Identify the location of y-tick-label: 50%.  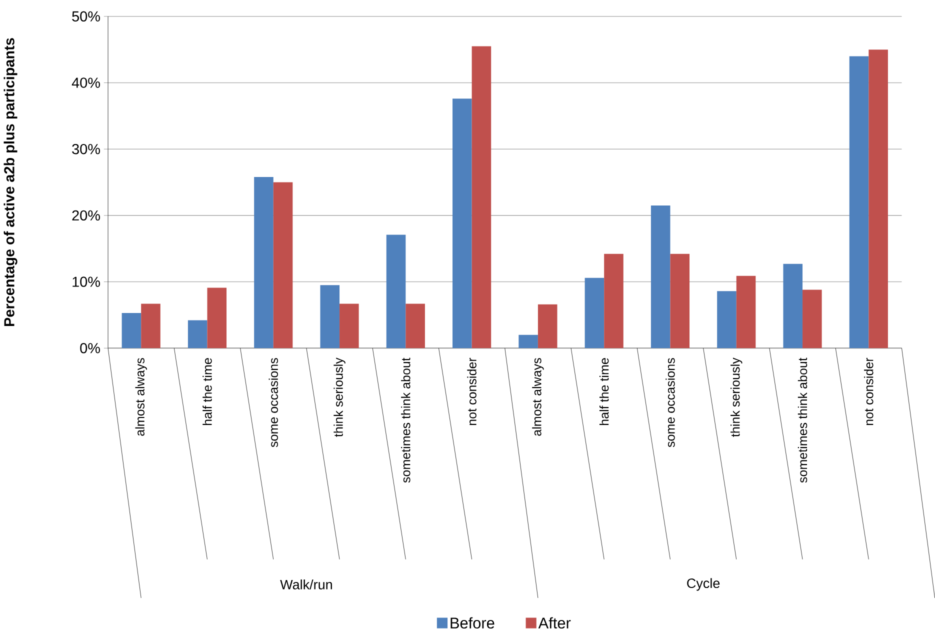
(86, 16).